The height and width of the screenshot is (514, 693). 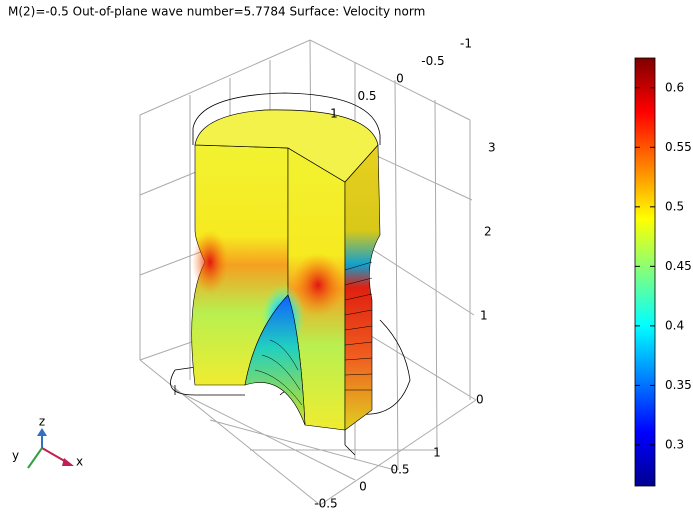 I want to click on y-tick-label: 0, so click(x=400, y=79).